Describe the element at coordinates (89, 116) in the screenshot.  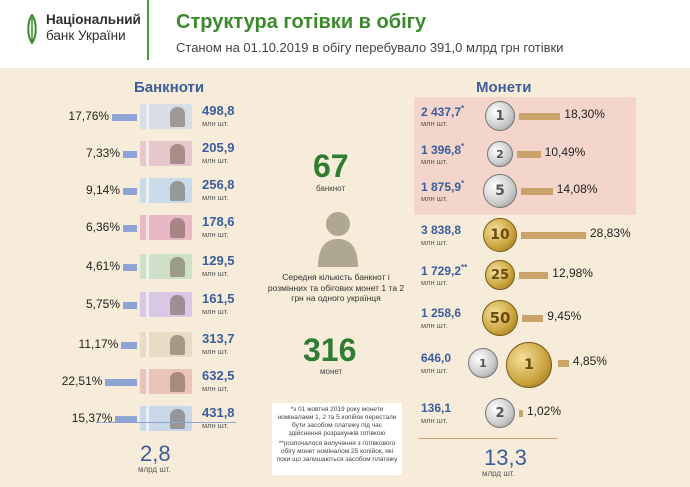
I see `banknote-share: 17,76%` at that location.